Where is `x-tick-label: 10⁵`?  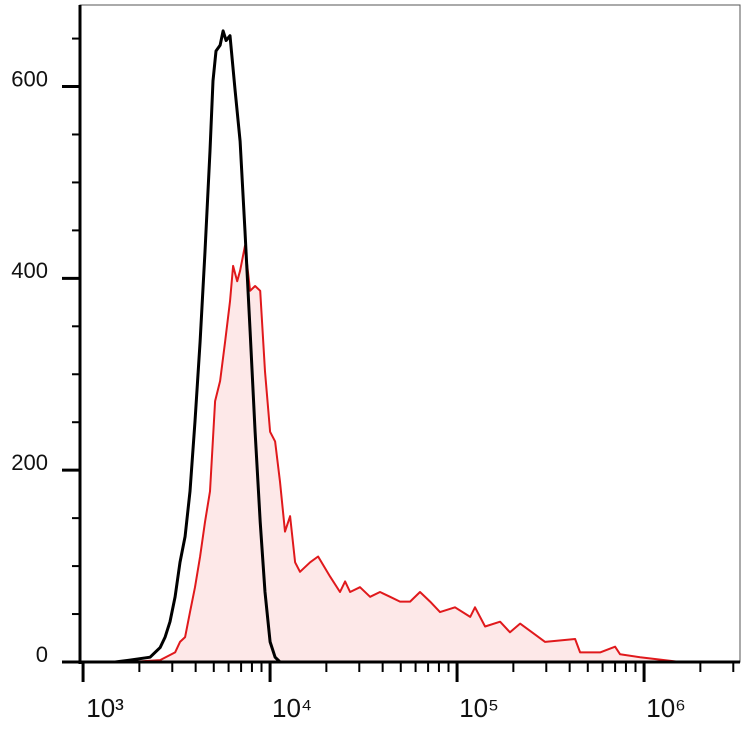 x-tick-label: 10⁵ is located at coordinates (479, 708).